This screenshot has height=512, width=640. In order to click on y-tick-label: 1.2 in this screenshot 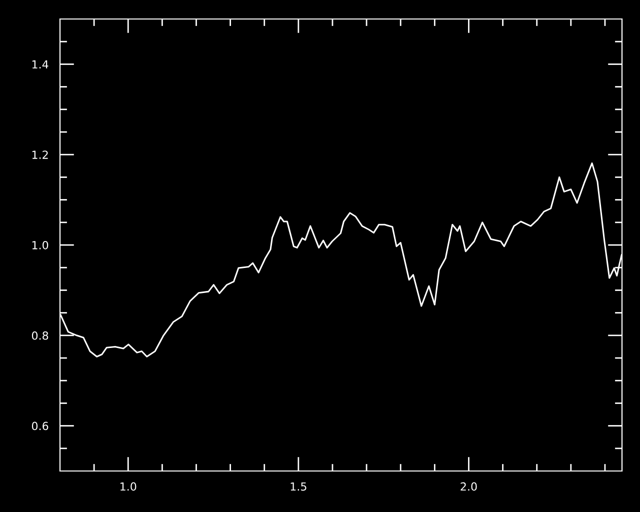, I will do `click(40, 154)`.